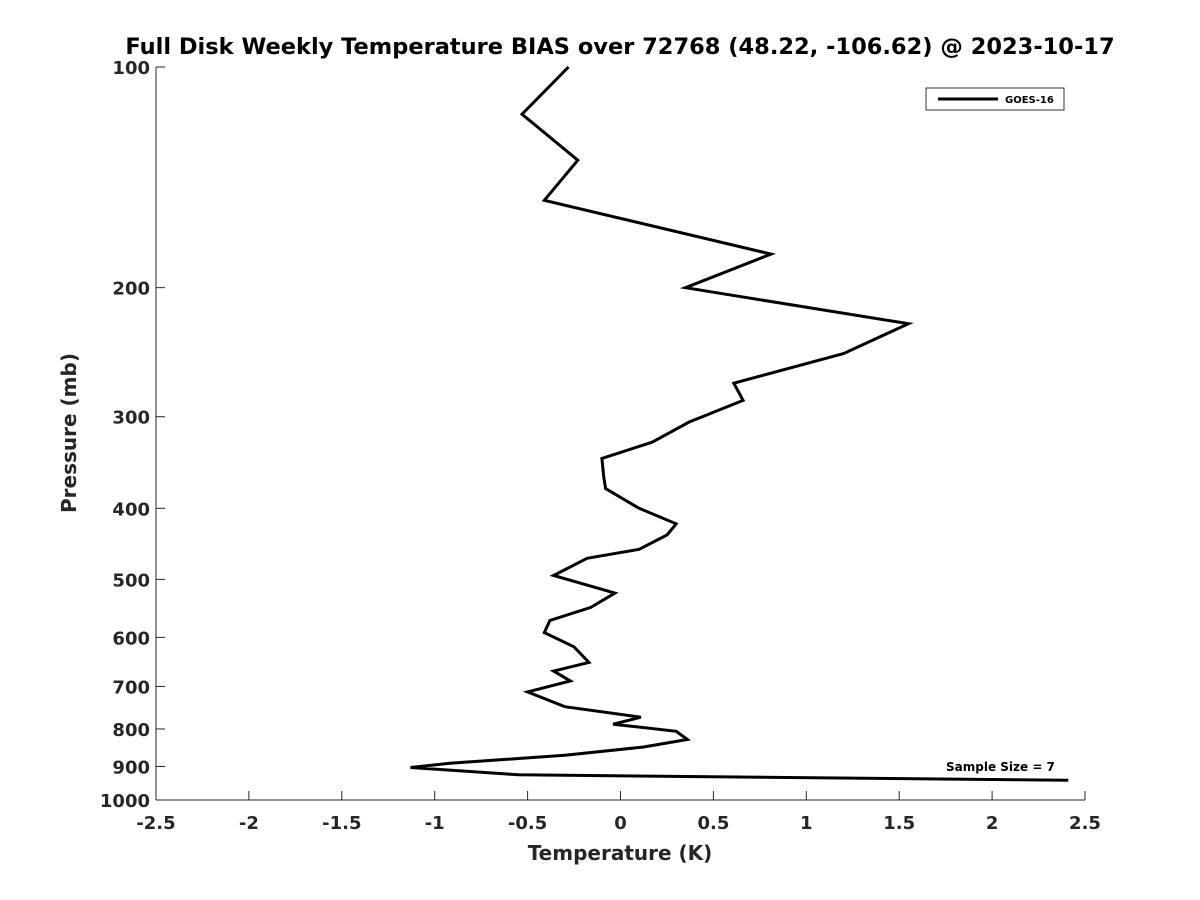  What do you see at coordinates (806, 823) in the screenshot?
I see `x-tick-label: 1` at bounding box center [806, 823].